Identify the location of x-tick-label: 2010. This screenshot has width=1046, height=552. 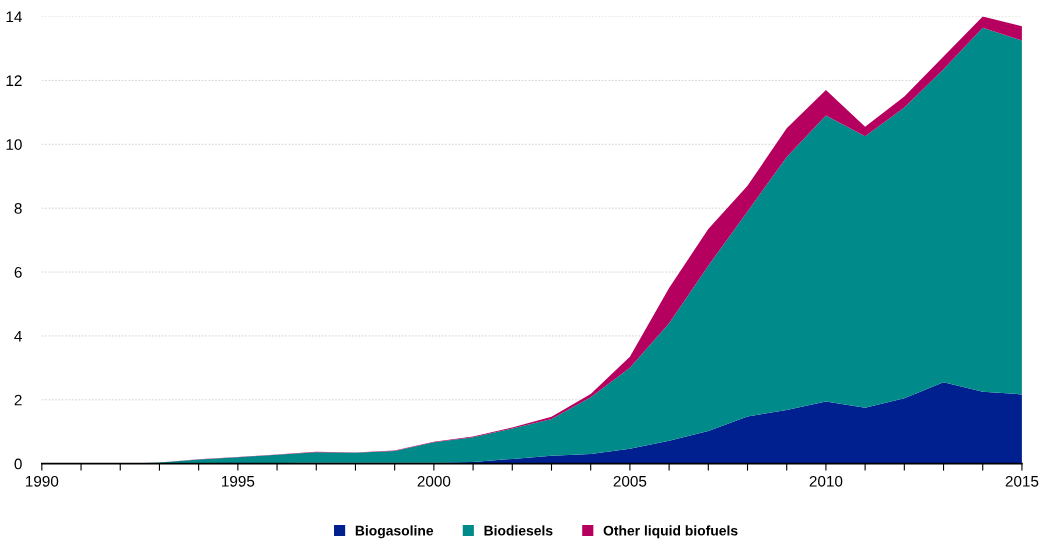
(826, 481).